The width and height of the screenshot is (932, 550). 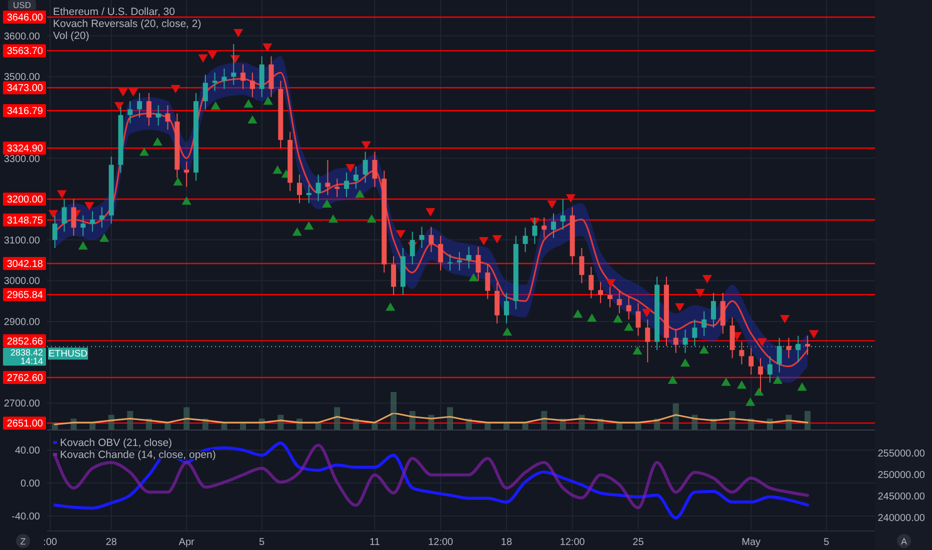 What do you see at coordinates (902, 497) in the screenshot?
I see `y2-tick-label: 245000.00` at bounding box center [902, 497].